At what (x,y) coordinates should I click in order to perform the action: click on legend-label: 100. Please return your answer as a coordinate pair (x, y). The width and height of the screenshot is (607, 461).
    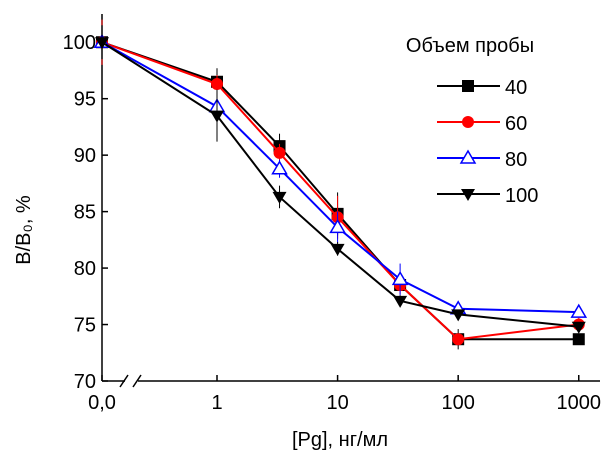
    Looking at the image, I should click on (521, 196).